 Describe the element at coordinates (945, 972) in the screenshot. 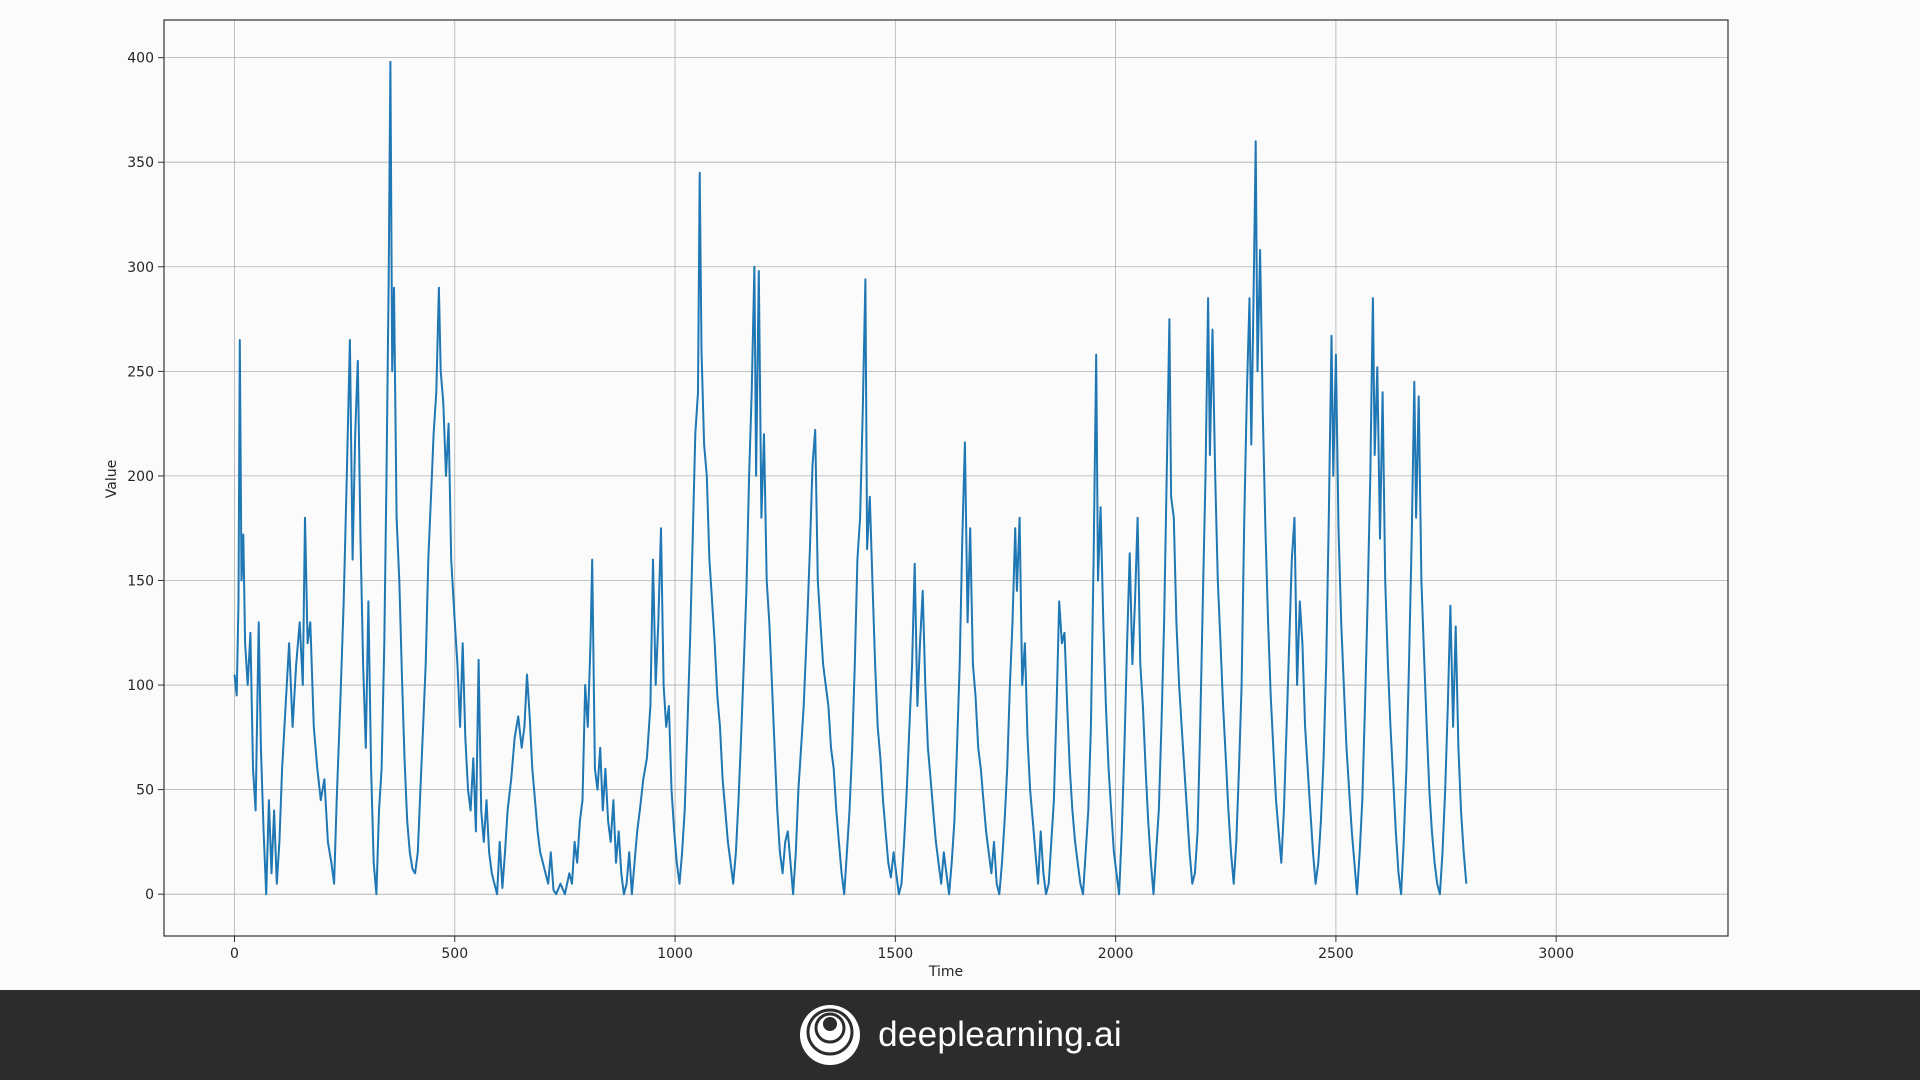

I see `x-axis-title: Time` at that location.